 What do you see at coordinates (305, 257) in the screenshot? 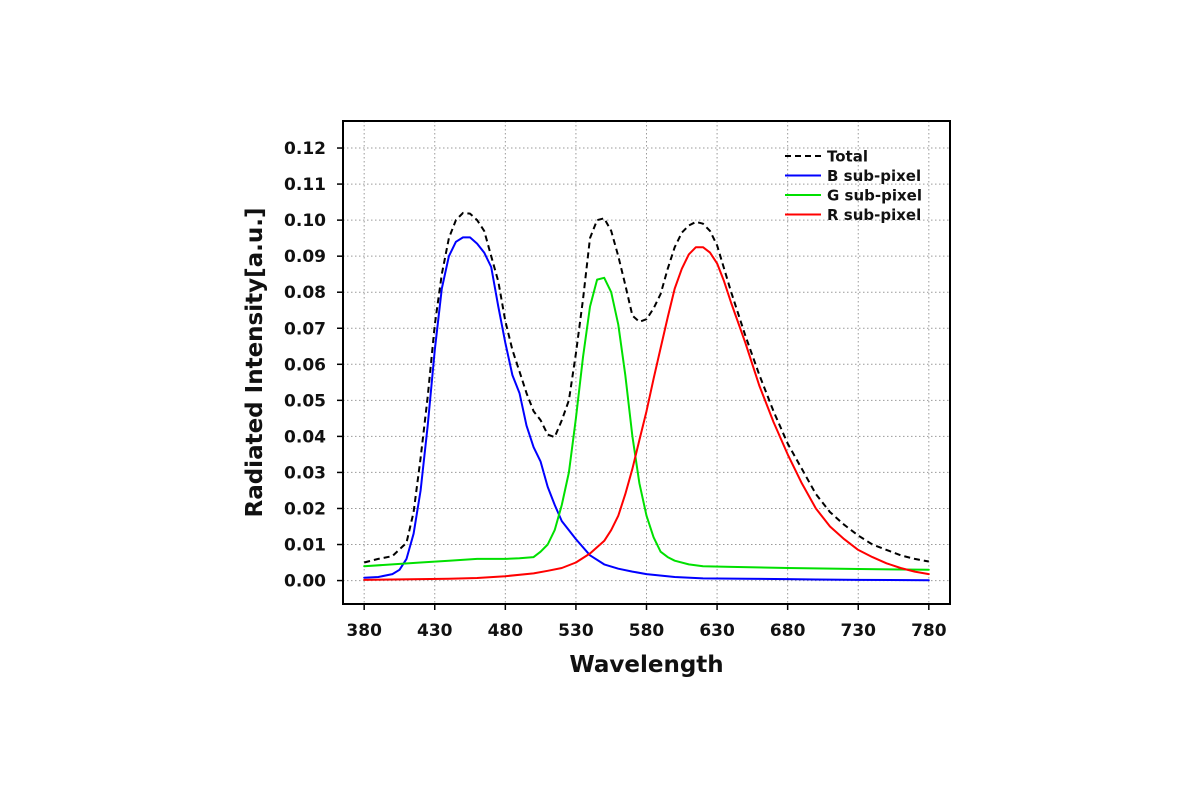
I see `y-tick-label: 0.09` at bounding box center [305, 257].